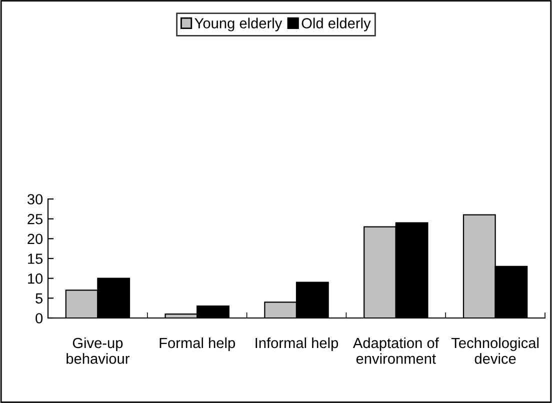 This screenshot has height=403, width=552. I want to click on y-tick-label: 25, so click(35, 219).